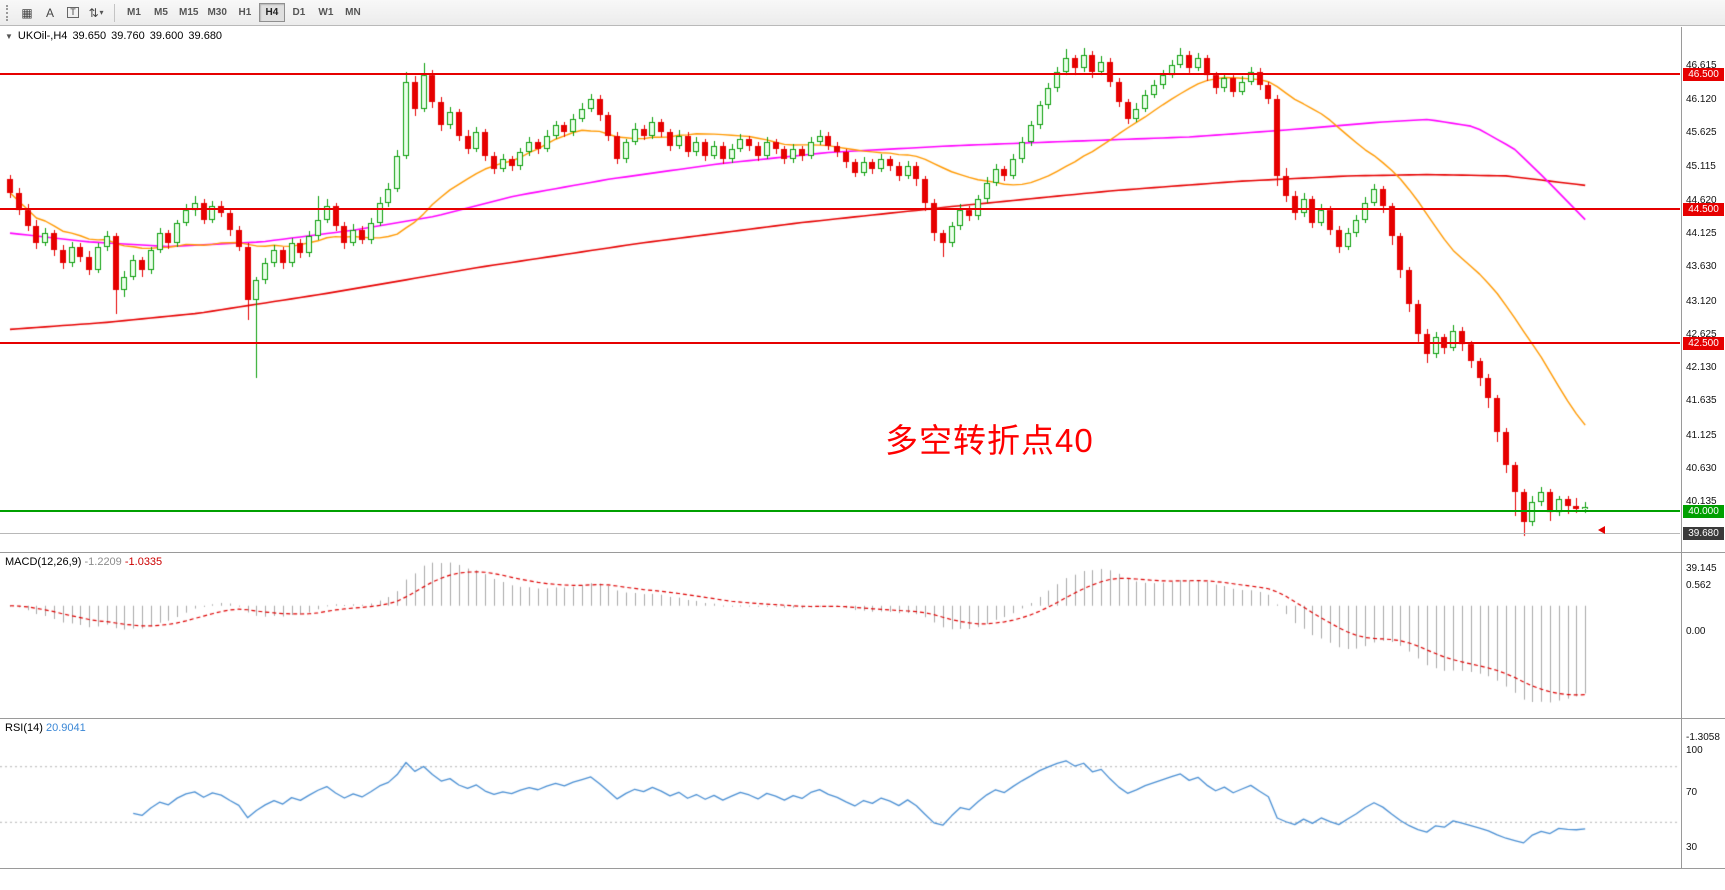  I want to click on macd-rsi-separator, so click(862, 718).